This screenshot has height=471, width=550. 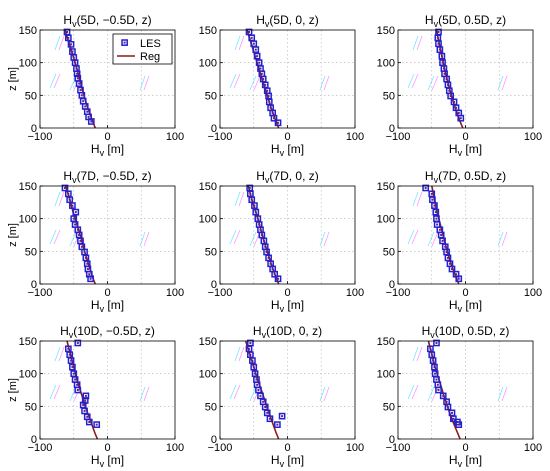 I want to click on subplot-title: Hv(5D, 0, z), so click(x=287, y=21).